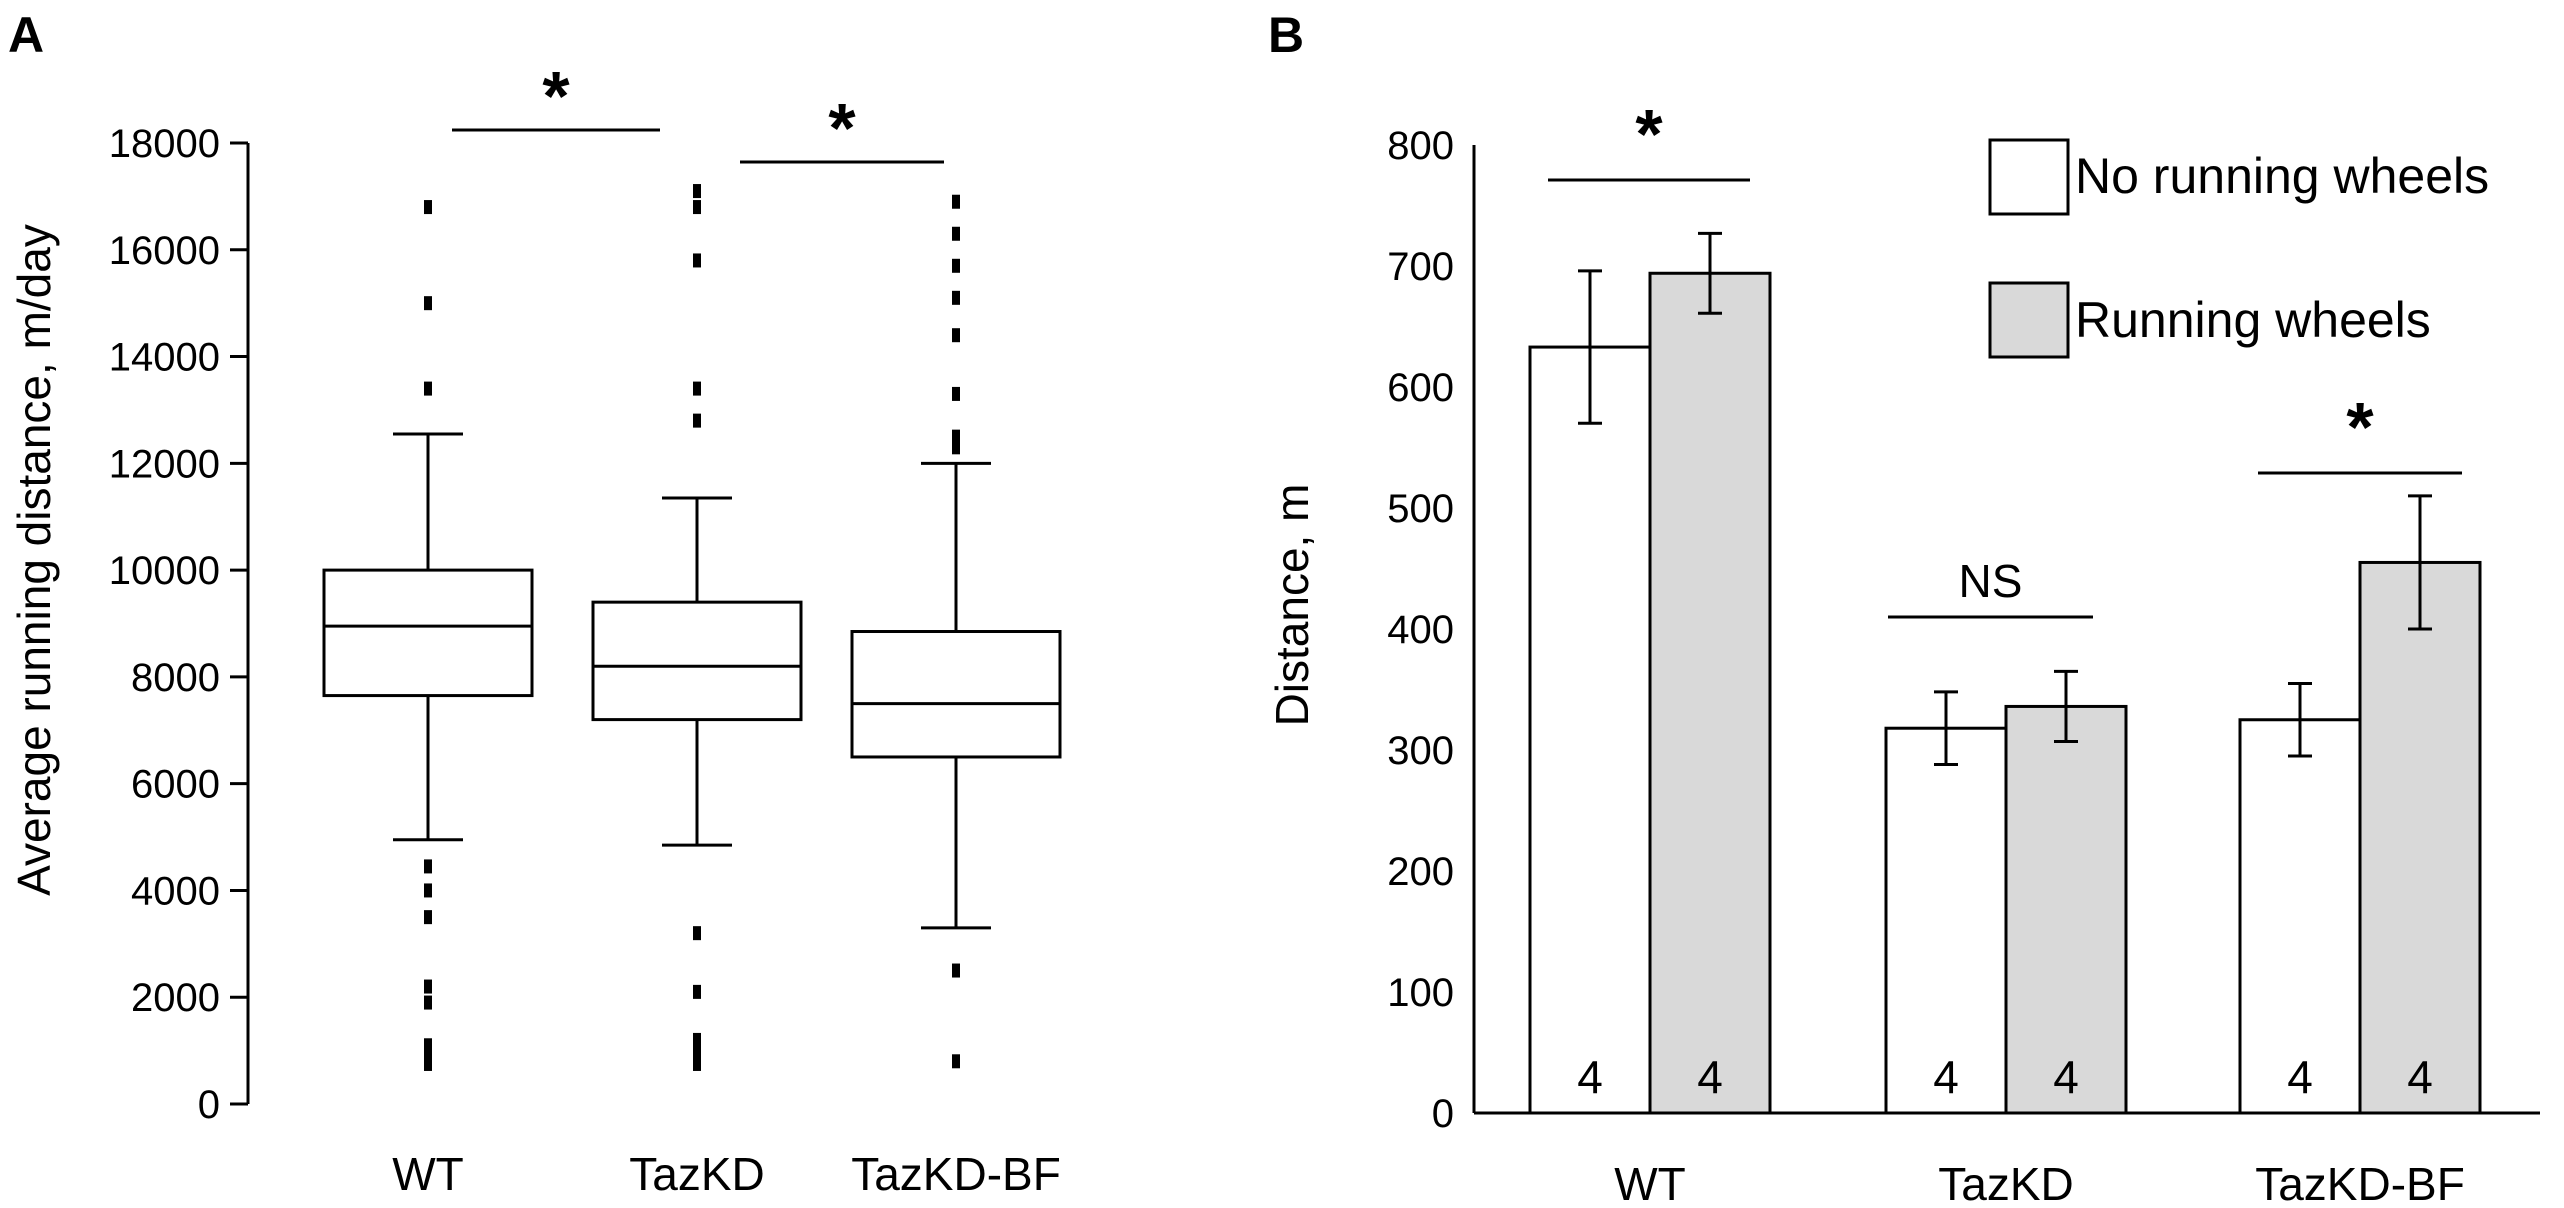 The image size is (2564, 1208). What do you see at coordinates (164, 464) in the screenshot?
I see `panel-a-y-tick-label: 12000` at bounding box center [164, 464].